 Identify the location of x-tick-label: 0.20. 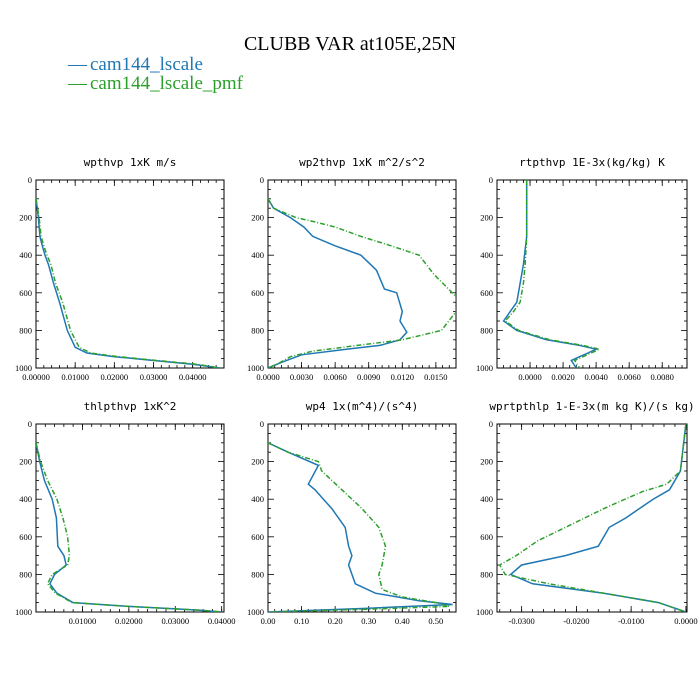
(335, 621).